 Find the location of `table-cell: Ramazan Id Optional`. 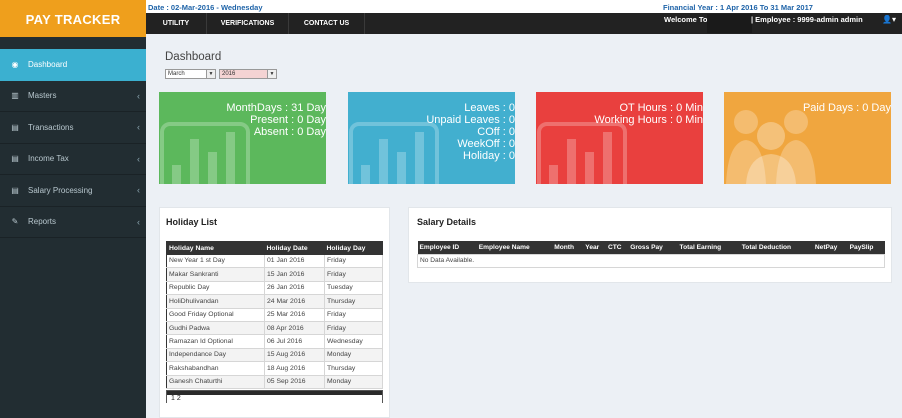

table-cell: Ramazan Id Optional is located at coordinates (215, 341).